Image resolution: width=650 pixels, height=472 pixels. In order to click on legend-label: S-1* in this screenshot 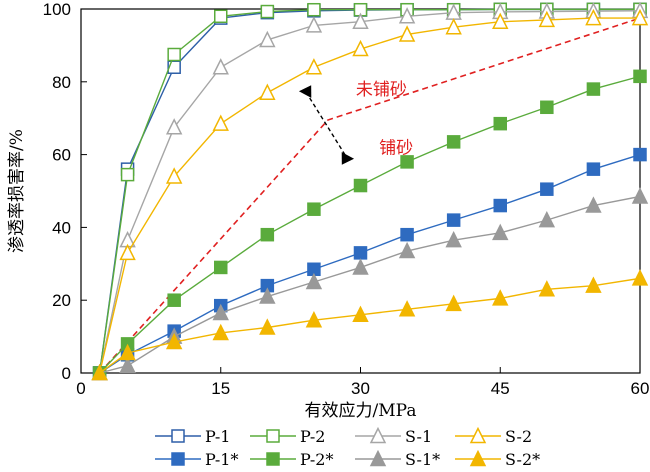, I will do `click(422, 459)`.